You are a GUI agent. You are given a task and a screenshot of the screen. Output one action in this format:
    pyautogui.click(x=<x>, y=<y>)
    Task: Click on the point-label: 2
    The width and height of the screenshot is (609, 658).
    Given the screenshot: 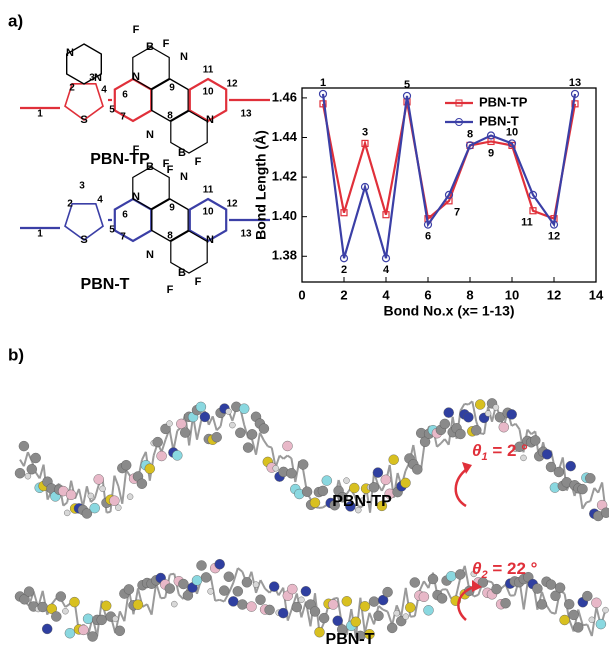 What is the action you would take?
    pyautogui.click(x=344, y=270)
    